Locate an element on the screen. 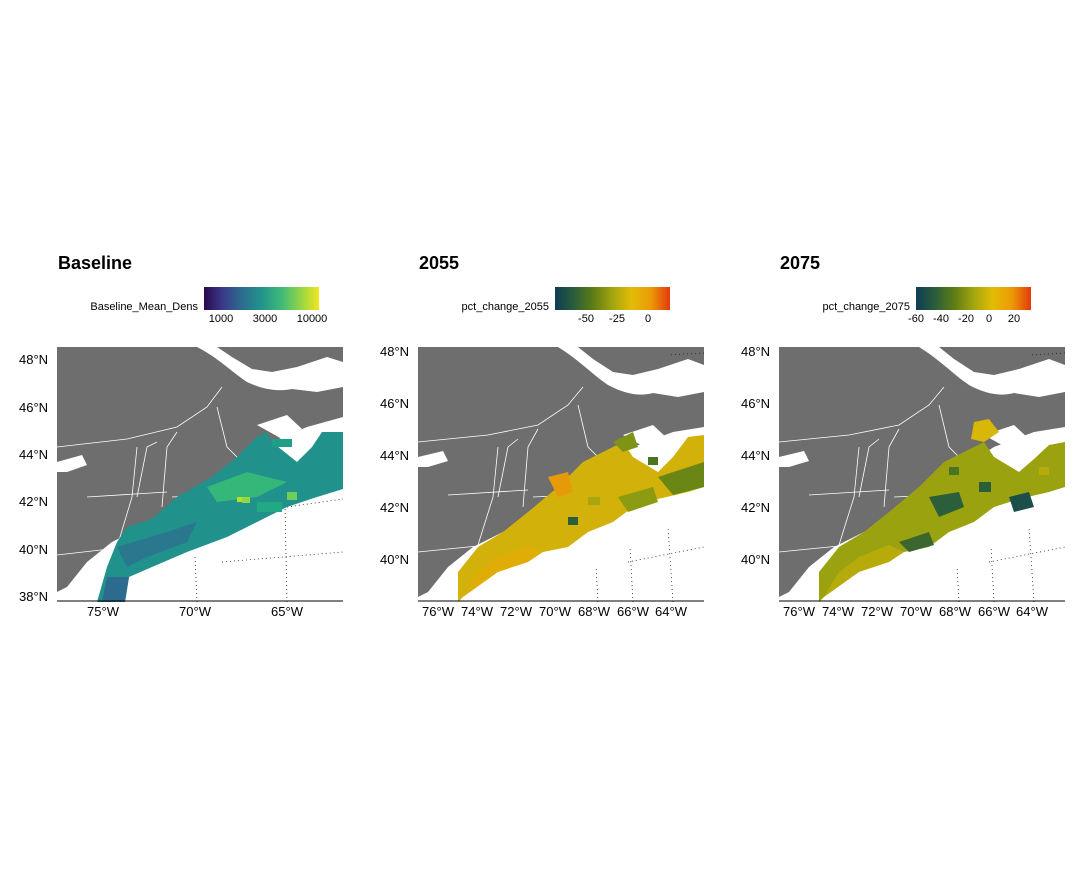 The width and height of the screenshot is (1085, 896). legend-tick: -60 is located at coordinates (916, 319).